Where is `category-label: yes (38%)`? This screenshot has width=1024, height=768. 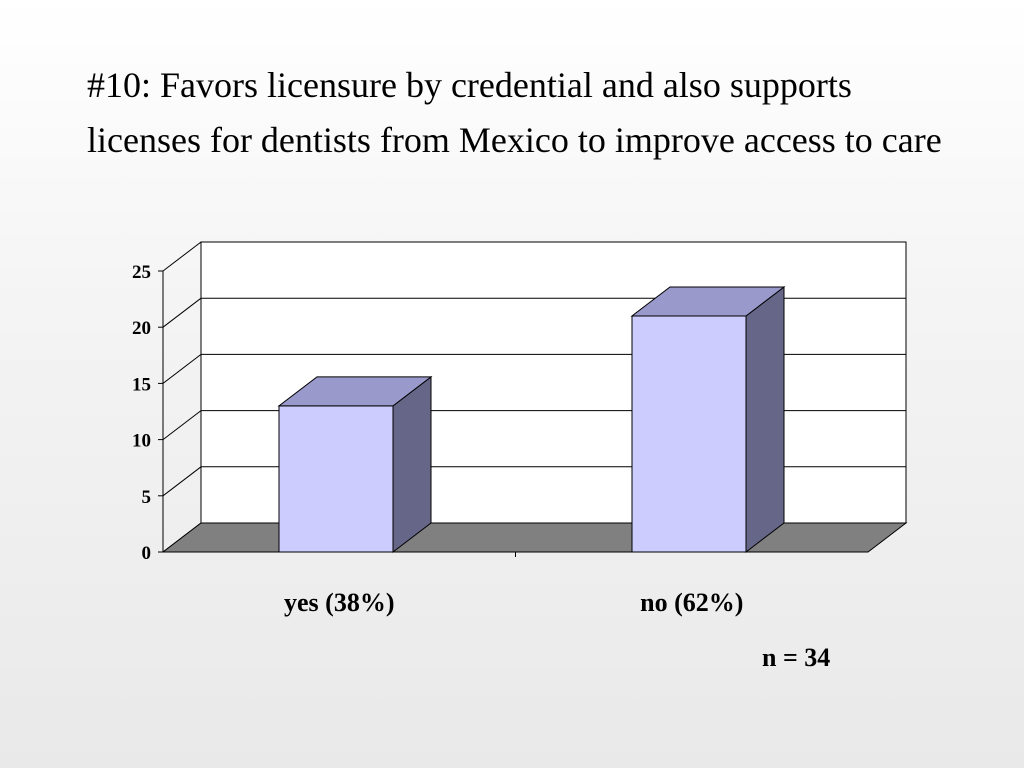 category-label: yes (38%) is located at coordinates (339, 602).